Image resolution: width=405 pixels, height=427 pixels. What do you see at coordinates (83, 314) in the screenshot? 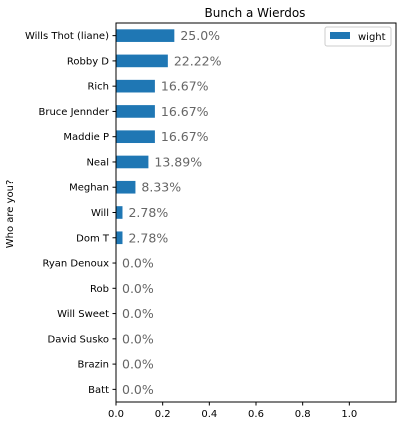
I see `y-tick-label: Will Sweet` at bounding box center [83, 314].